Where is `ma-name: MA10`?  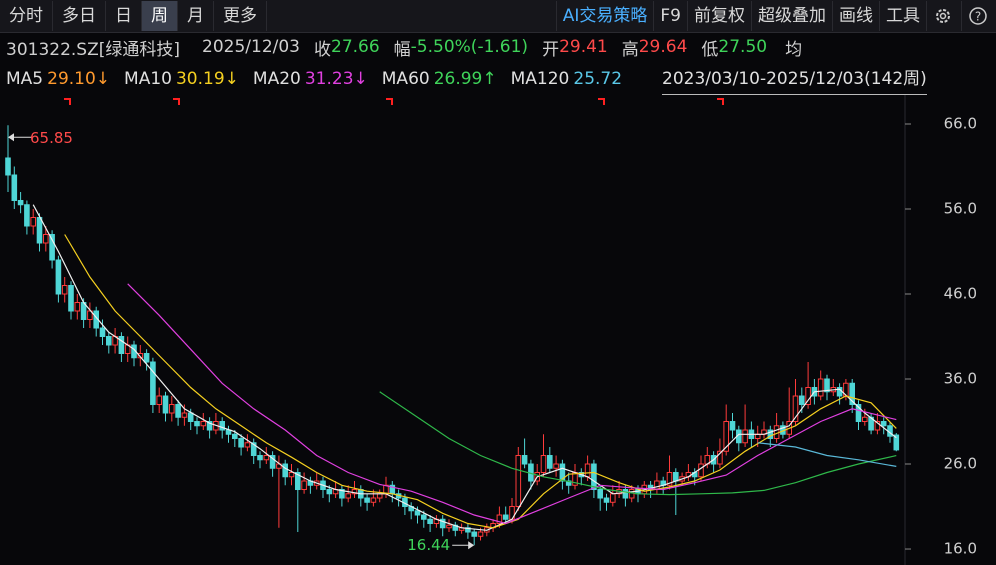 ma-name: MA10 is located at coordinates (148, 79).